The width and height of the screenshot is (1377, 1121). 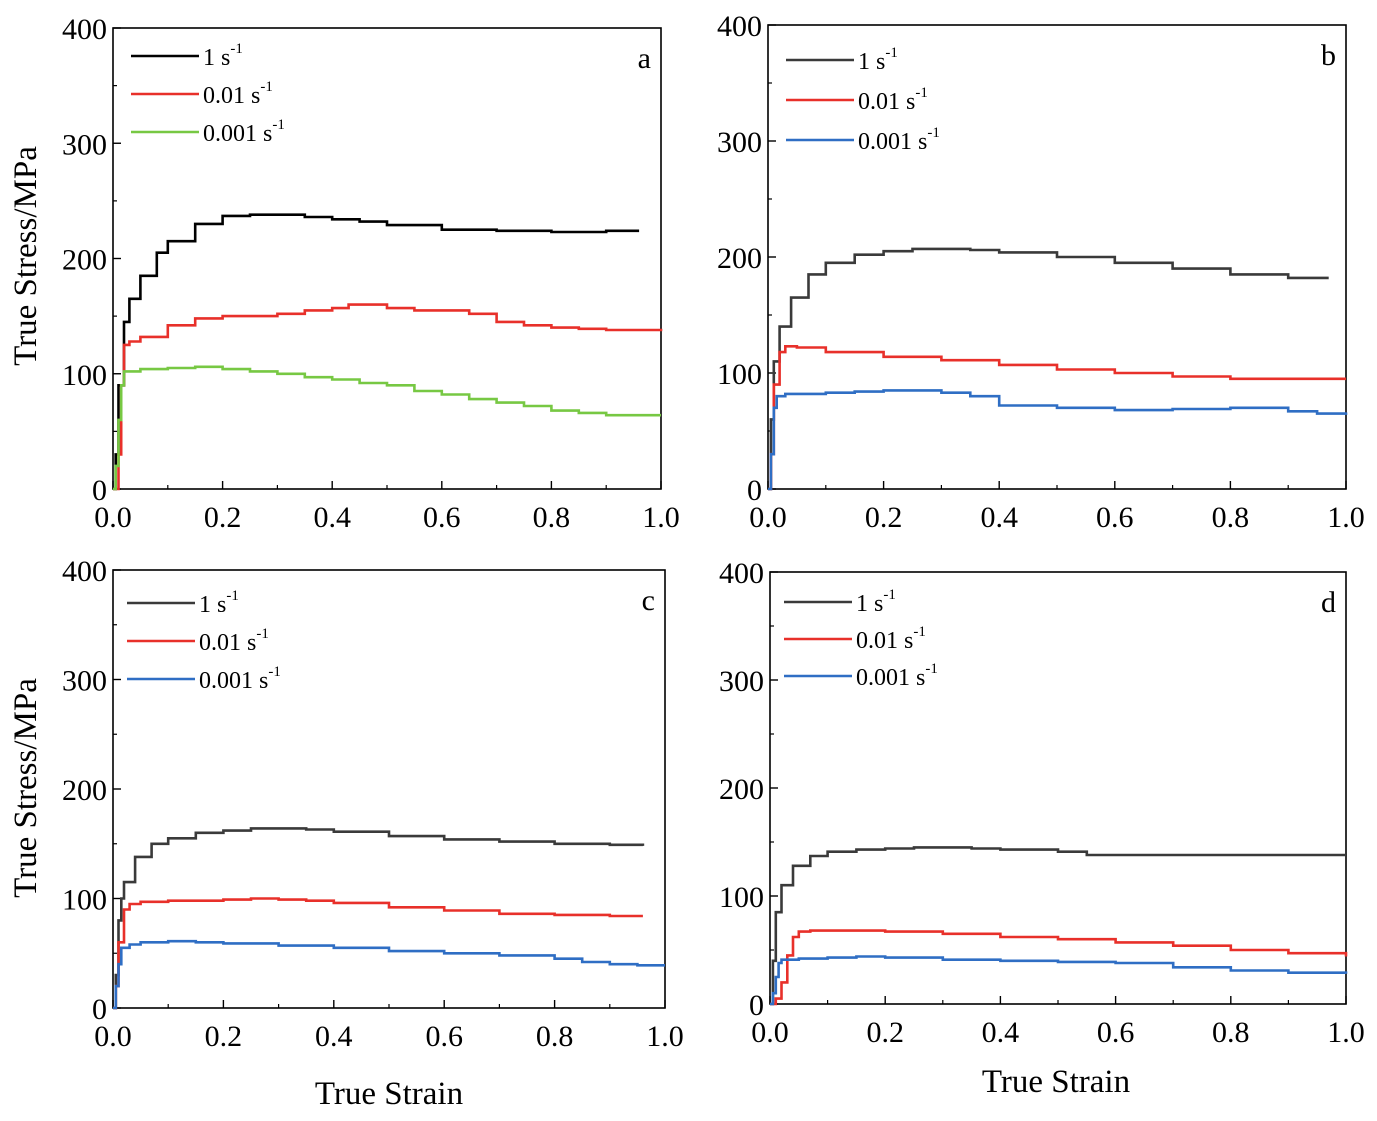 What do you see at coordinates (26, 788) in the screenshot?
I see `y-axis-title-bottom: True Stress/MPa` at bounding box center [26, 788].